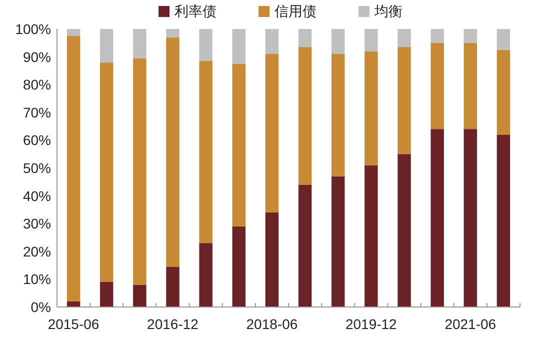 This screenshot has width=541, height=344. I want to click on x-tick-label: 2016-12, so click(173, 324).